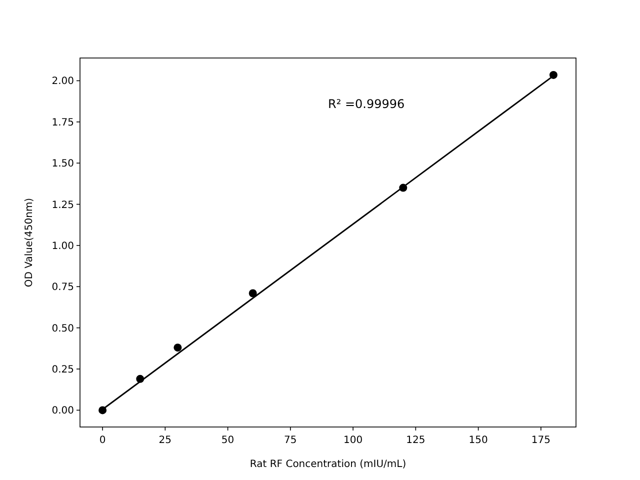  What do you see at coordinates (416, 440) in the screenshot?
I see `x-tick-label: 125` at bounding box center [416, 440].